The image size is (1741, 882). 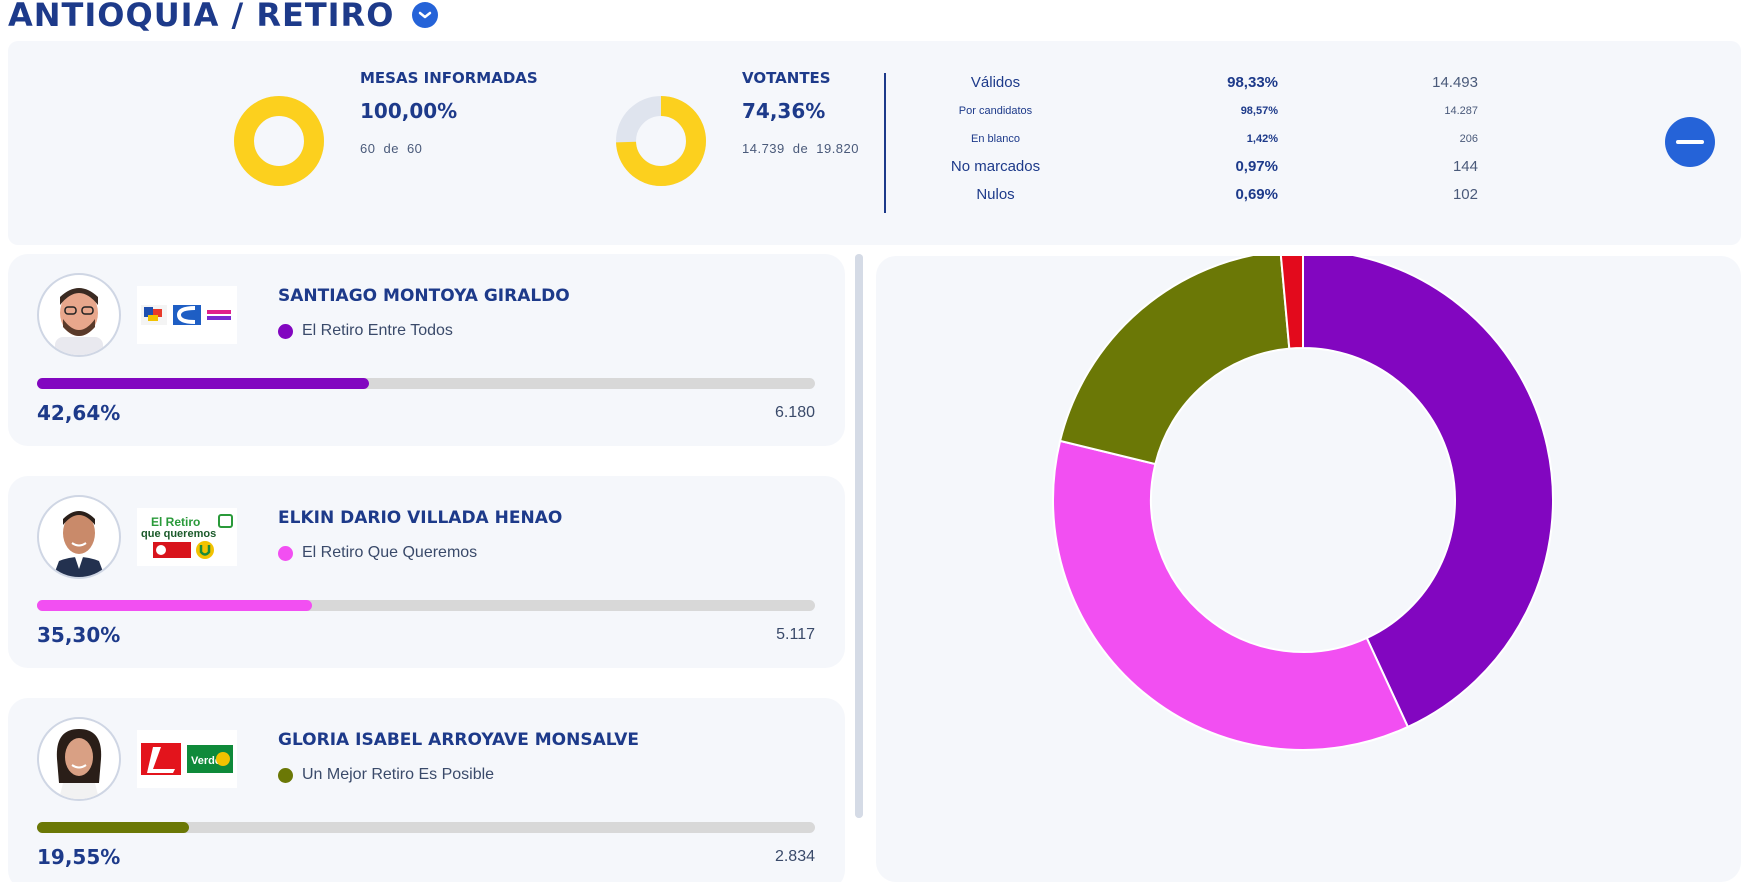 I want to click on candidate-party: El Retiro Entre Todos, so click(x=365, y=331).